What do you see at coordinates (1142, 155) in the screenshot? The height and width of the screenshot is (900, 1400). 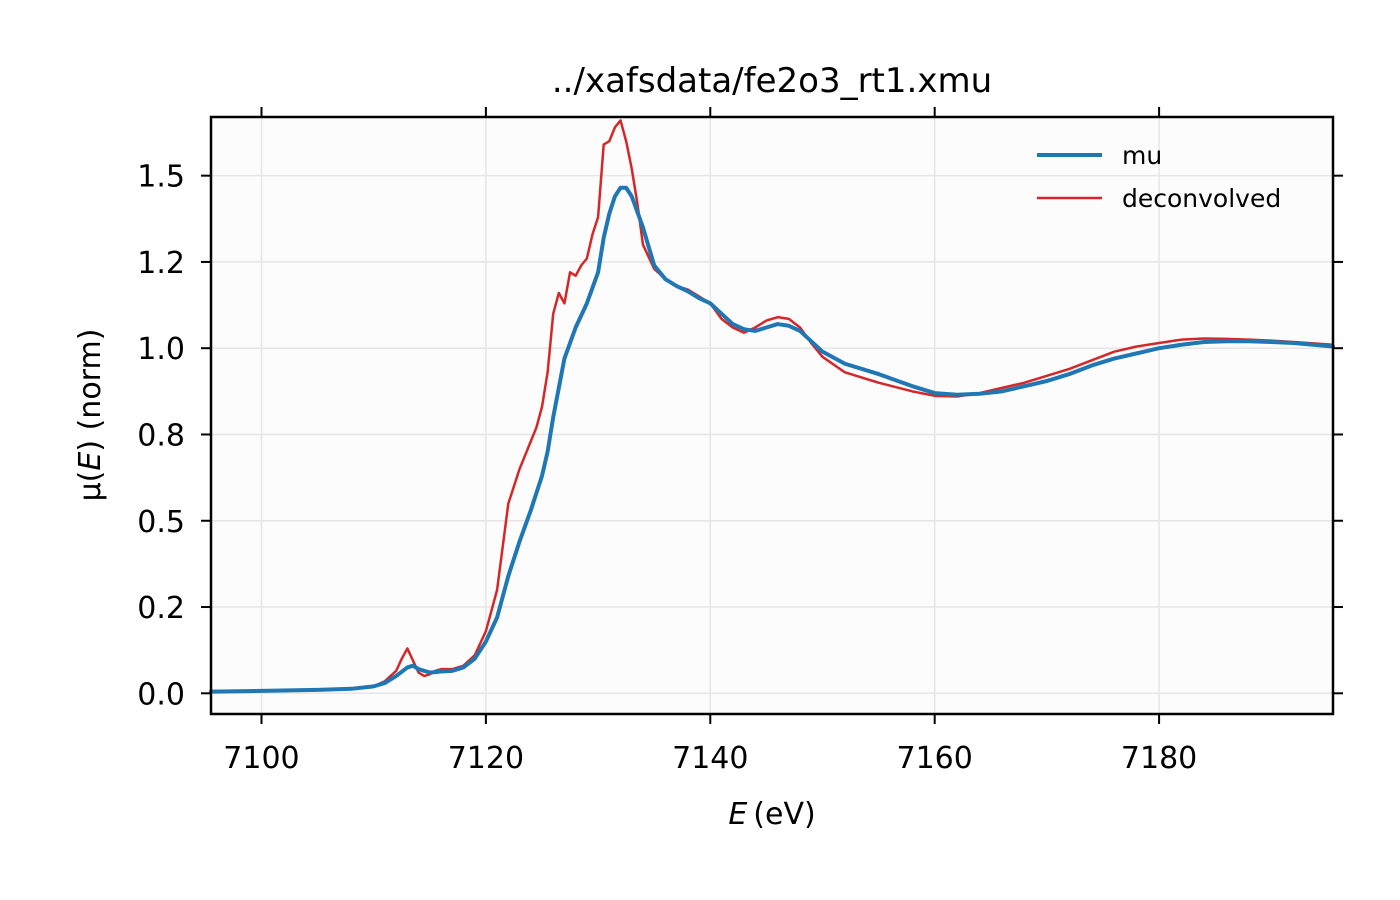 I see `legend-label-mu: mu` at bounding box center [1142, 155].